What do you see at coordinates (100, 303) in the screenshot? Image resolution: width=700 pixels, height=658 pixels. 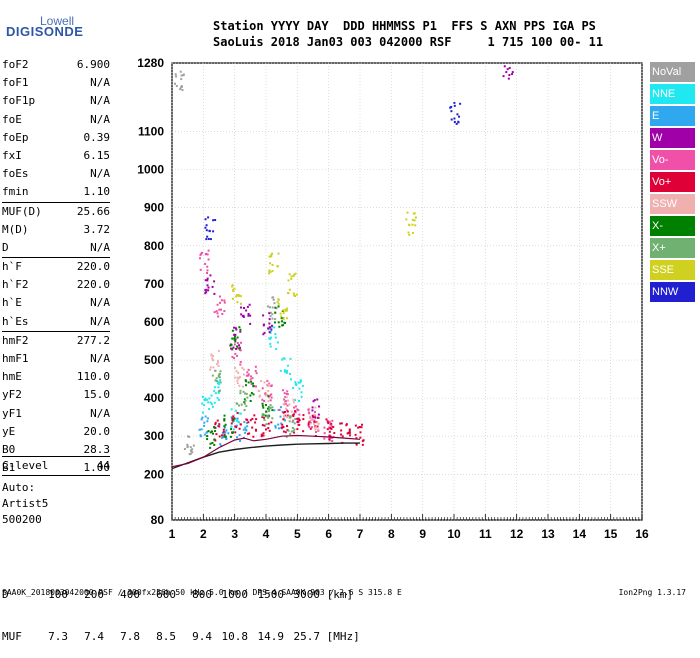 I see `param-value: N/A` at bounding box center [100, 303].